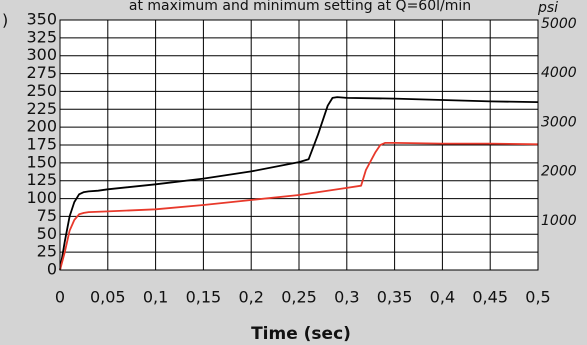 The height and width of the screenshot is (345, 587). I want to click on y-tick-label: 200, so click(41, 126).